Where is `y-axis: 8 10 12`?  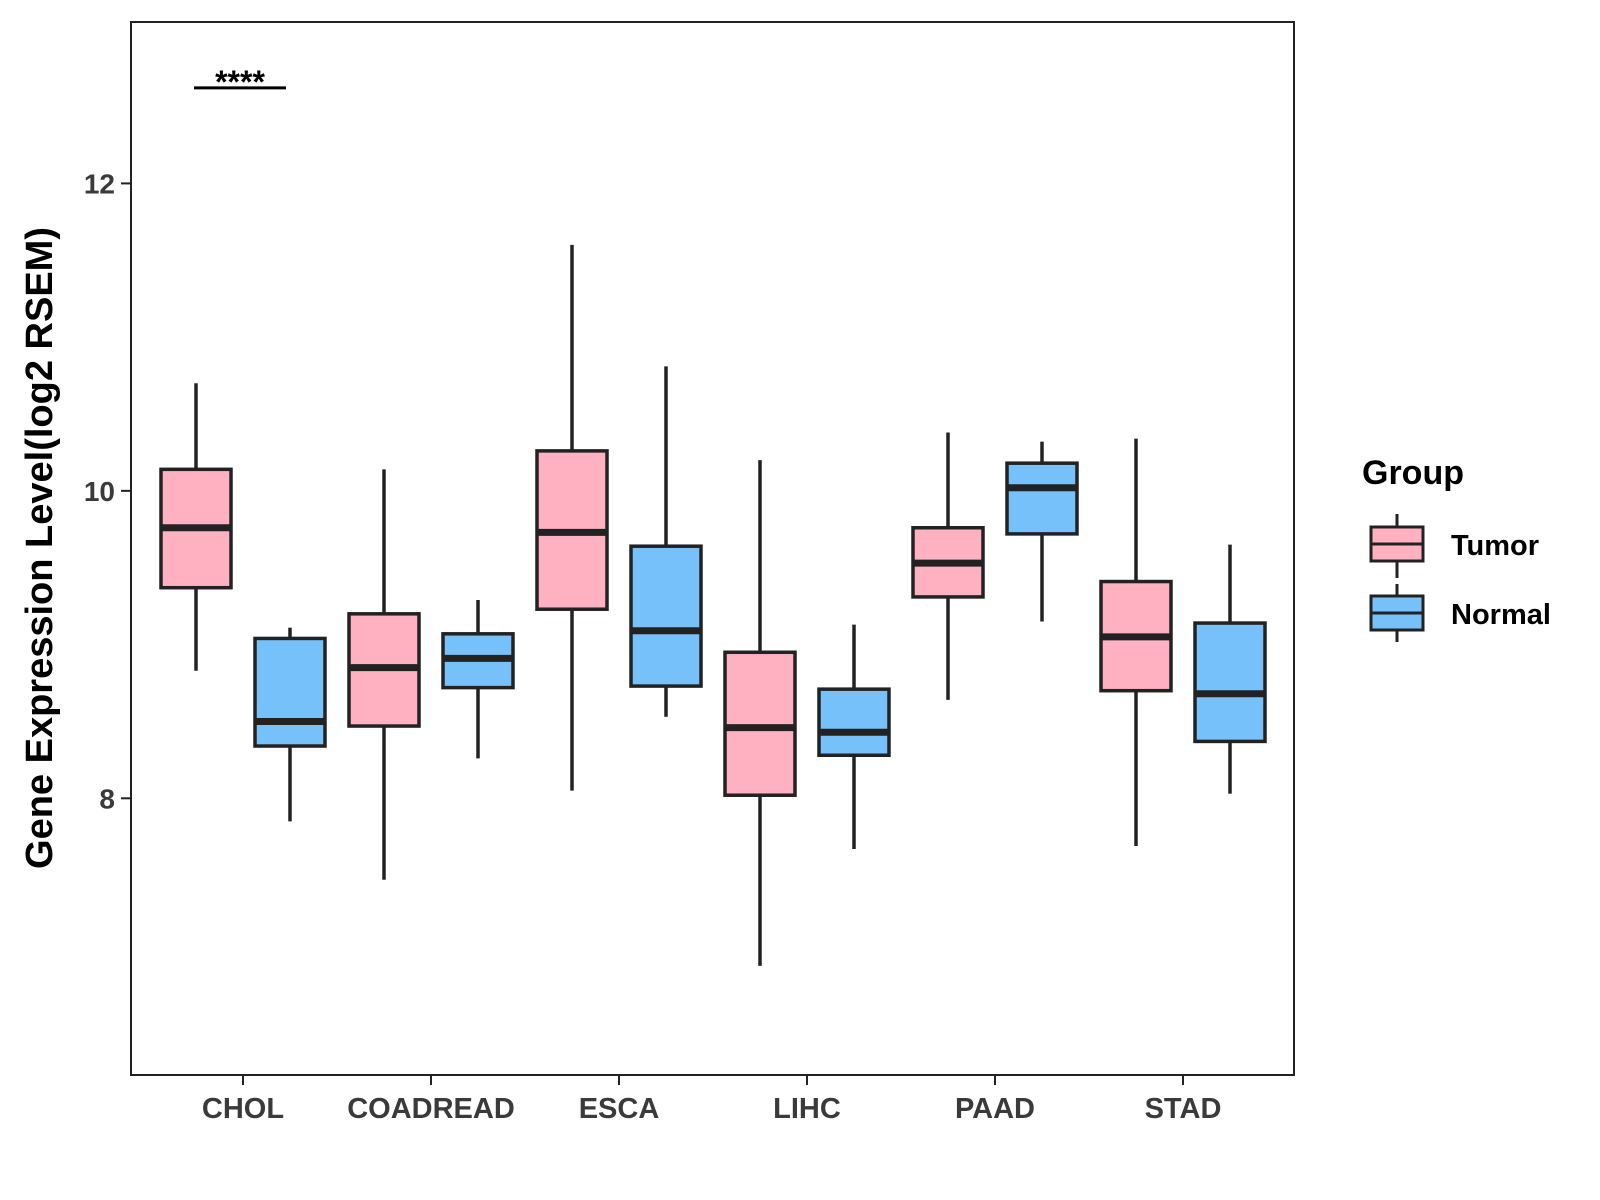
y-axis: 8 10 12 is located at coordinates (107, 491).